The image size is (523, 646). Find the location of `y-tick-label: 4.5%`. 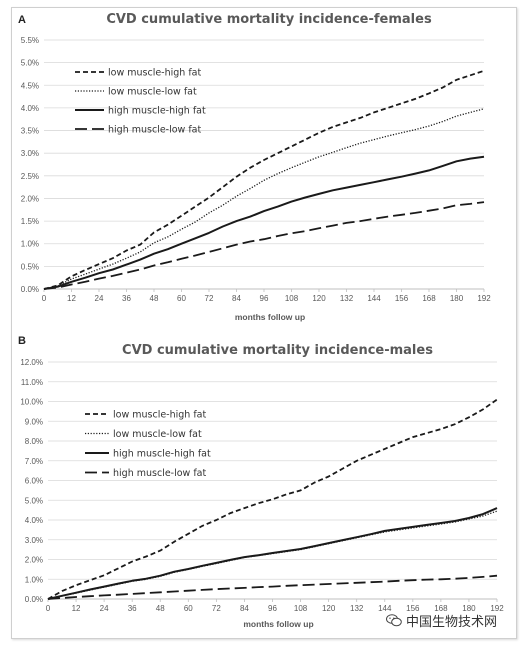

y-tick-label: 4.5% is located at coordinates (30, 85).